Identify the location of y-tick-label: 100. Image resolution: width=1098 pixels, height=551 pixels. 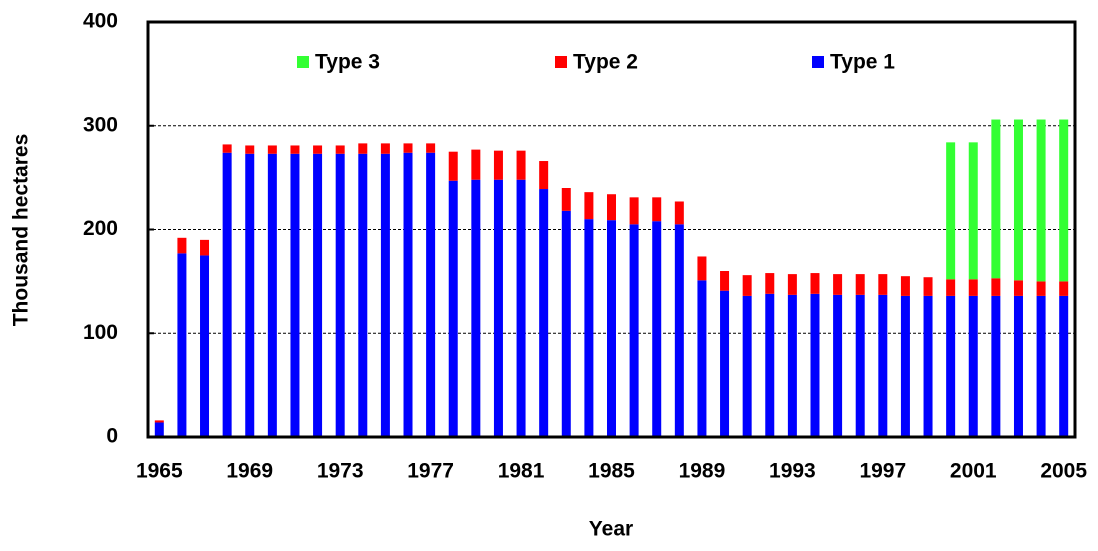
(100, 332).